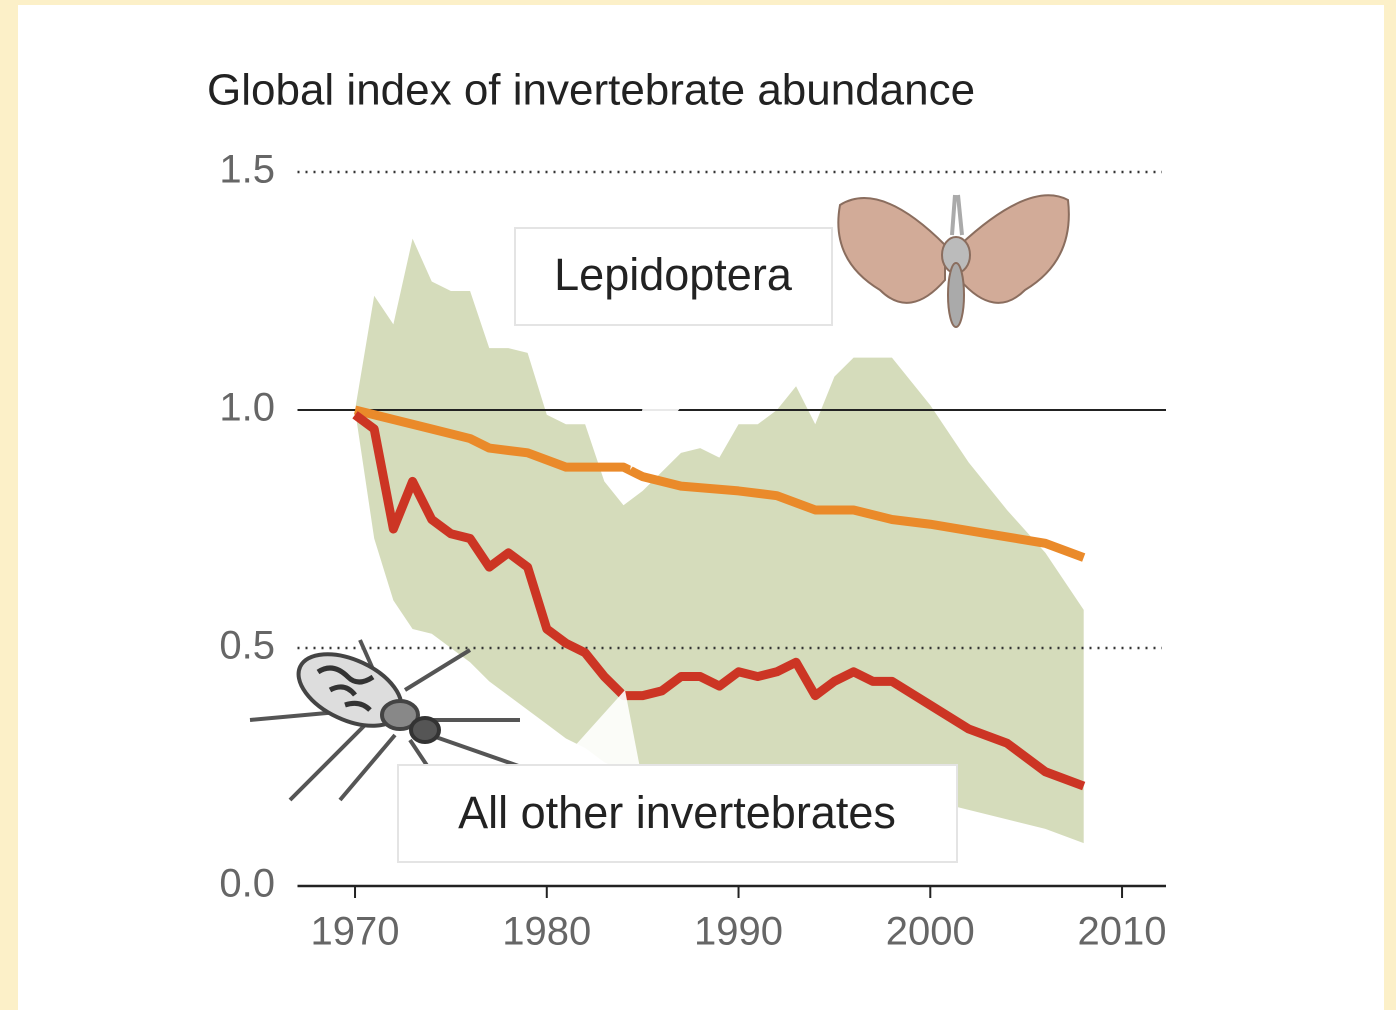 This screenshot has height=1010, width=1396. I want to click on y-tick-label: 0.0, so click(247, 884).